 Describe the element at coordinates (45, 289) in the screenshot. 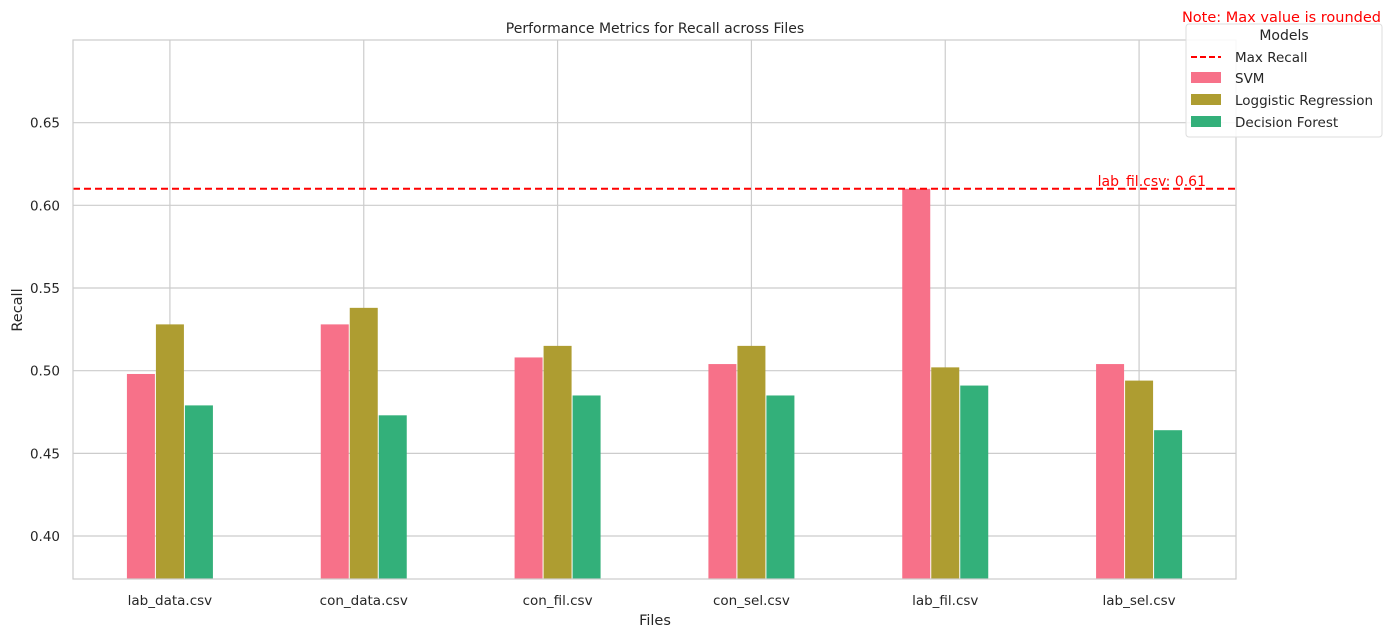

I see `y-tick-label: 0.55` at that location.